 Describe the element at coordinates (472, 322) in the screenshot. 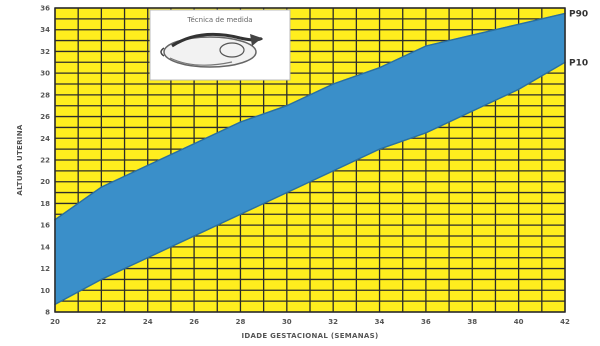

I see `x-tick-label: 38` at that location.